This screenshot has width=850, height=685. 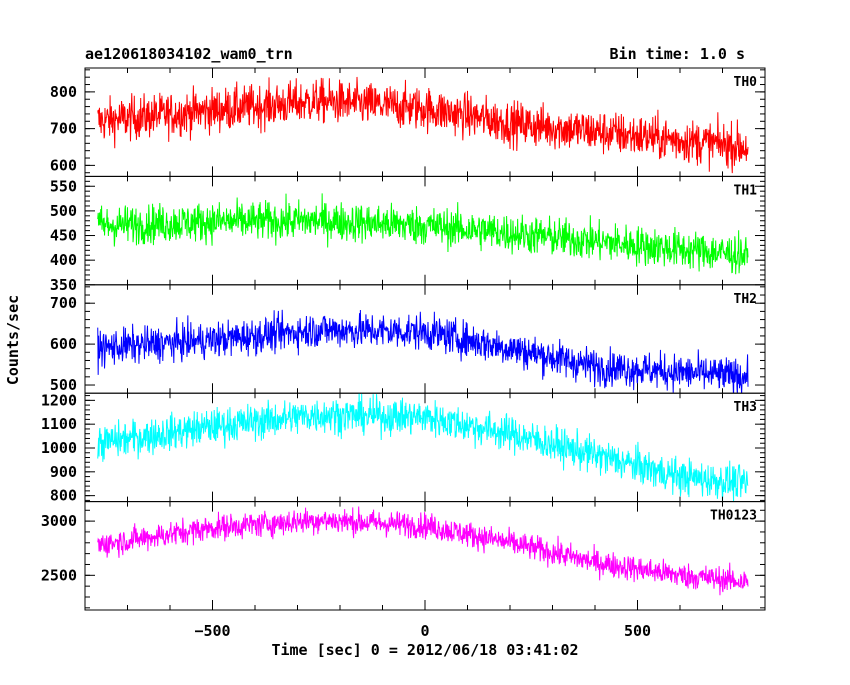 I want to click on x-tick-label: 0, so click(x=424, y=631).